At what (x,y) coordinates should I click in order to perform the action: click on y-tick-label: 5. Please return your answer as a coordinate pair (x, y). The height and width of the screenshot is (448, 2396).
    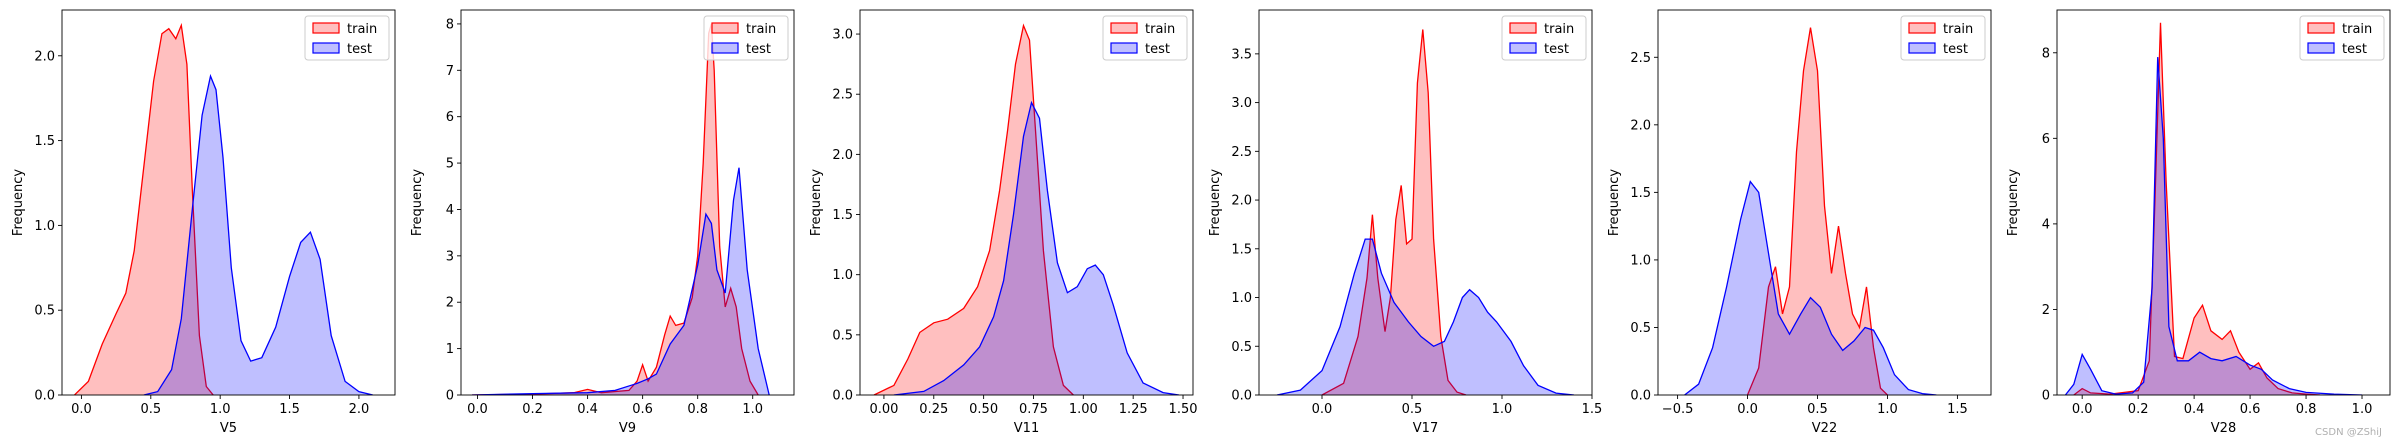
    Looking at the image, I should click on (450, 164).